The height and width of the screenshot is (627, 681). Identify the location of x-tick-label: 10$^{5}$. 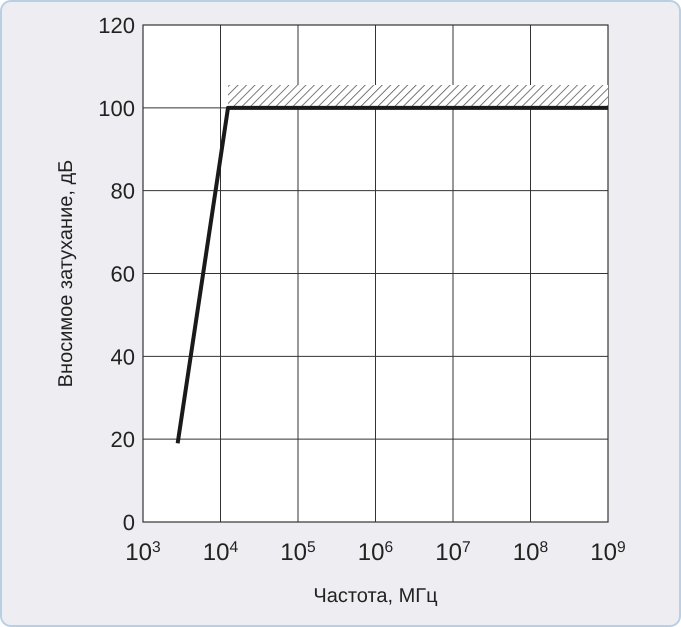
(298, 552).